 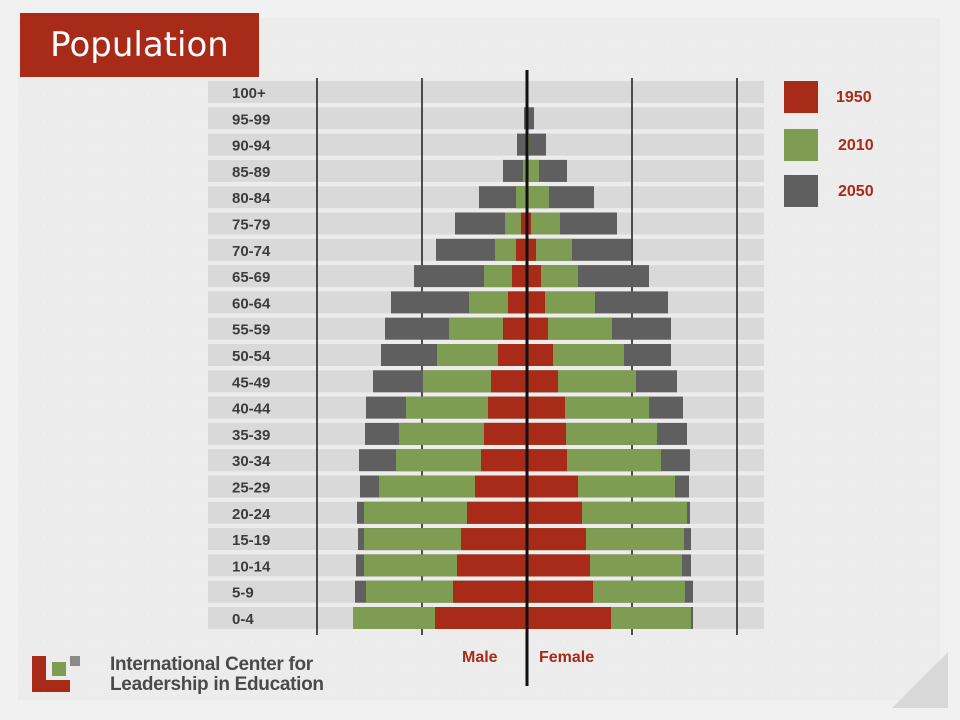 I want to click on age-group-label: 35-39, so click(x=251, y=435).